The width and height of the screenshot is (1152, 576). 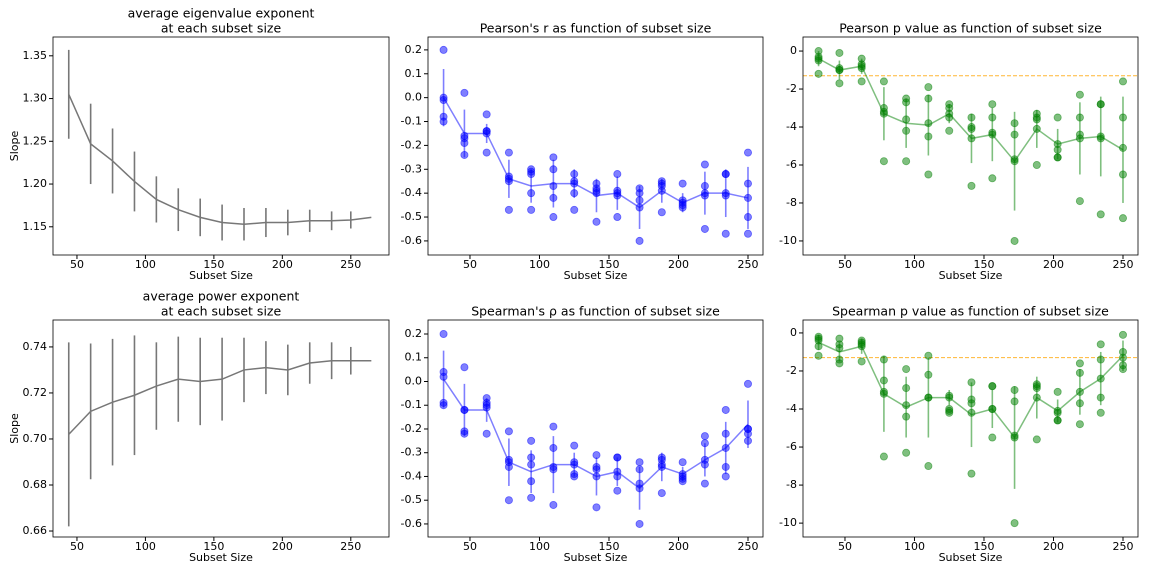 What do you see at coordinates (14, 428) in the screenshot?
I see `y-axis-label: Slope` at bounding box center [14, 428].